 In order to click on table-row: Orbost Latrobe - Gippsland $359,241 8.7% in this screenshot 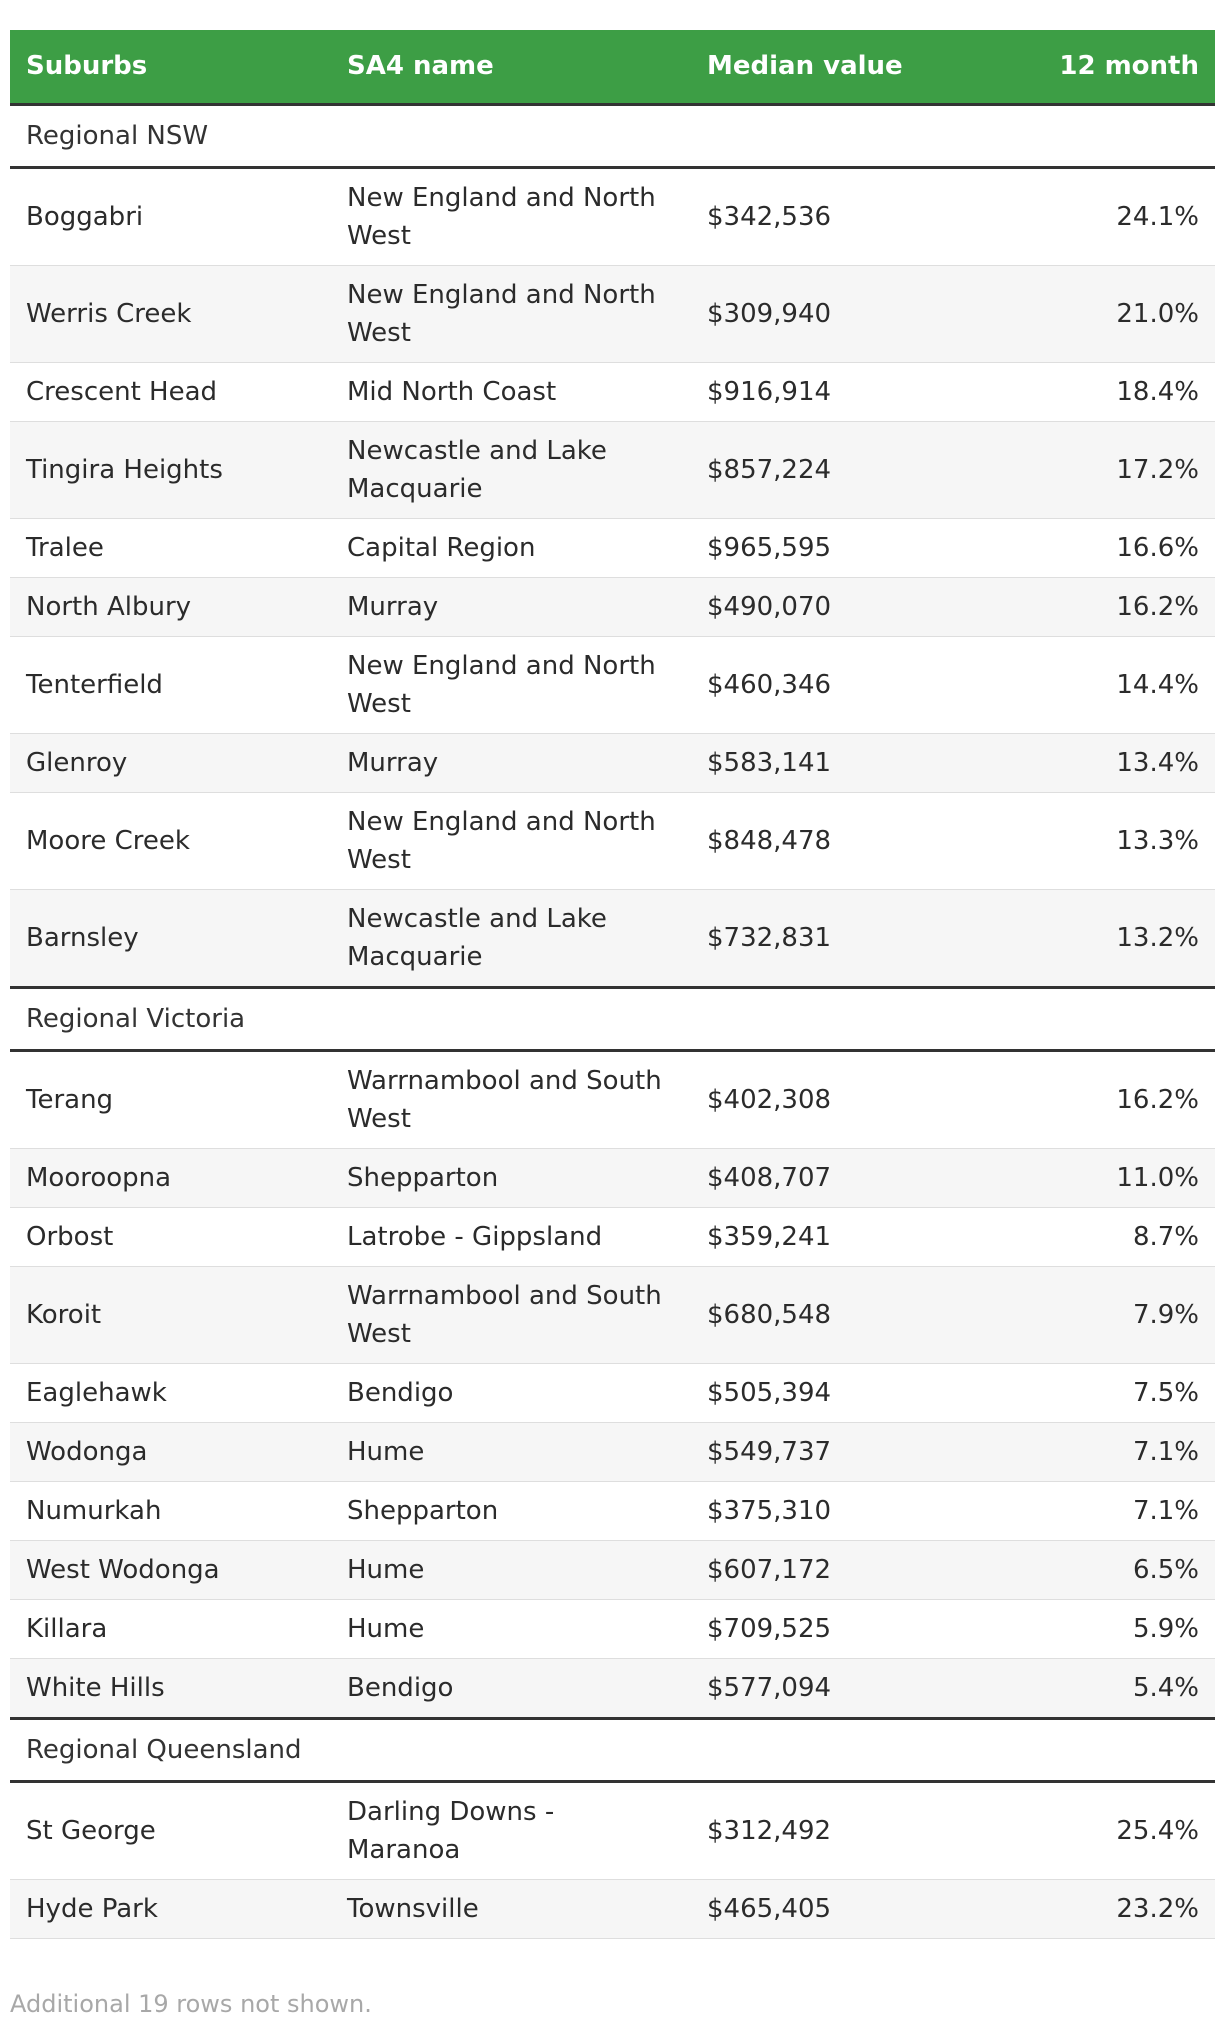, I will do `click(612, 1237)`.